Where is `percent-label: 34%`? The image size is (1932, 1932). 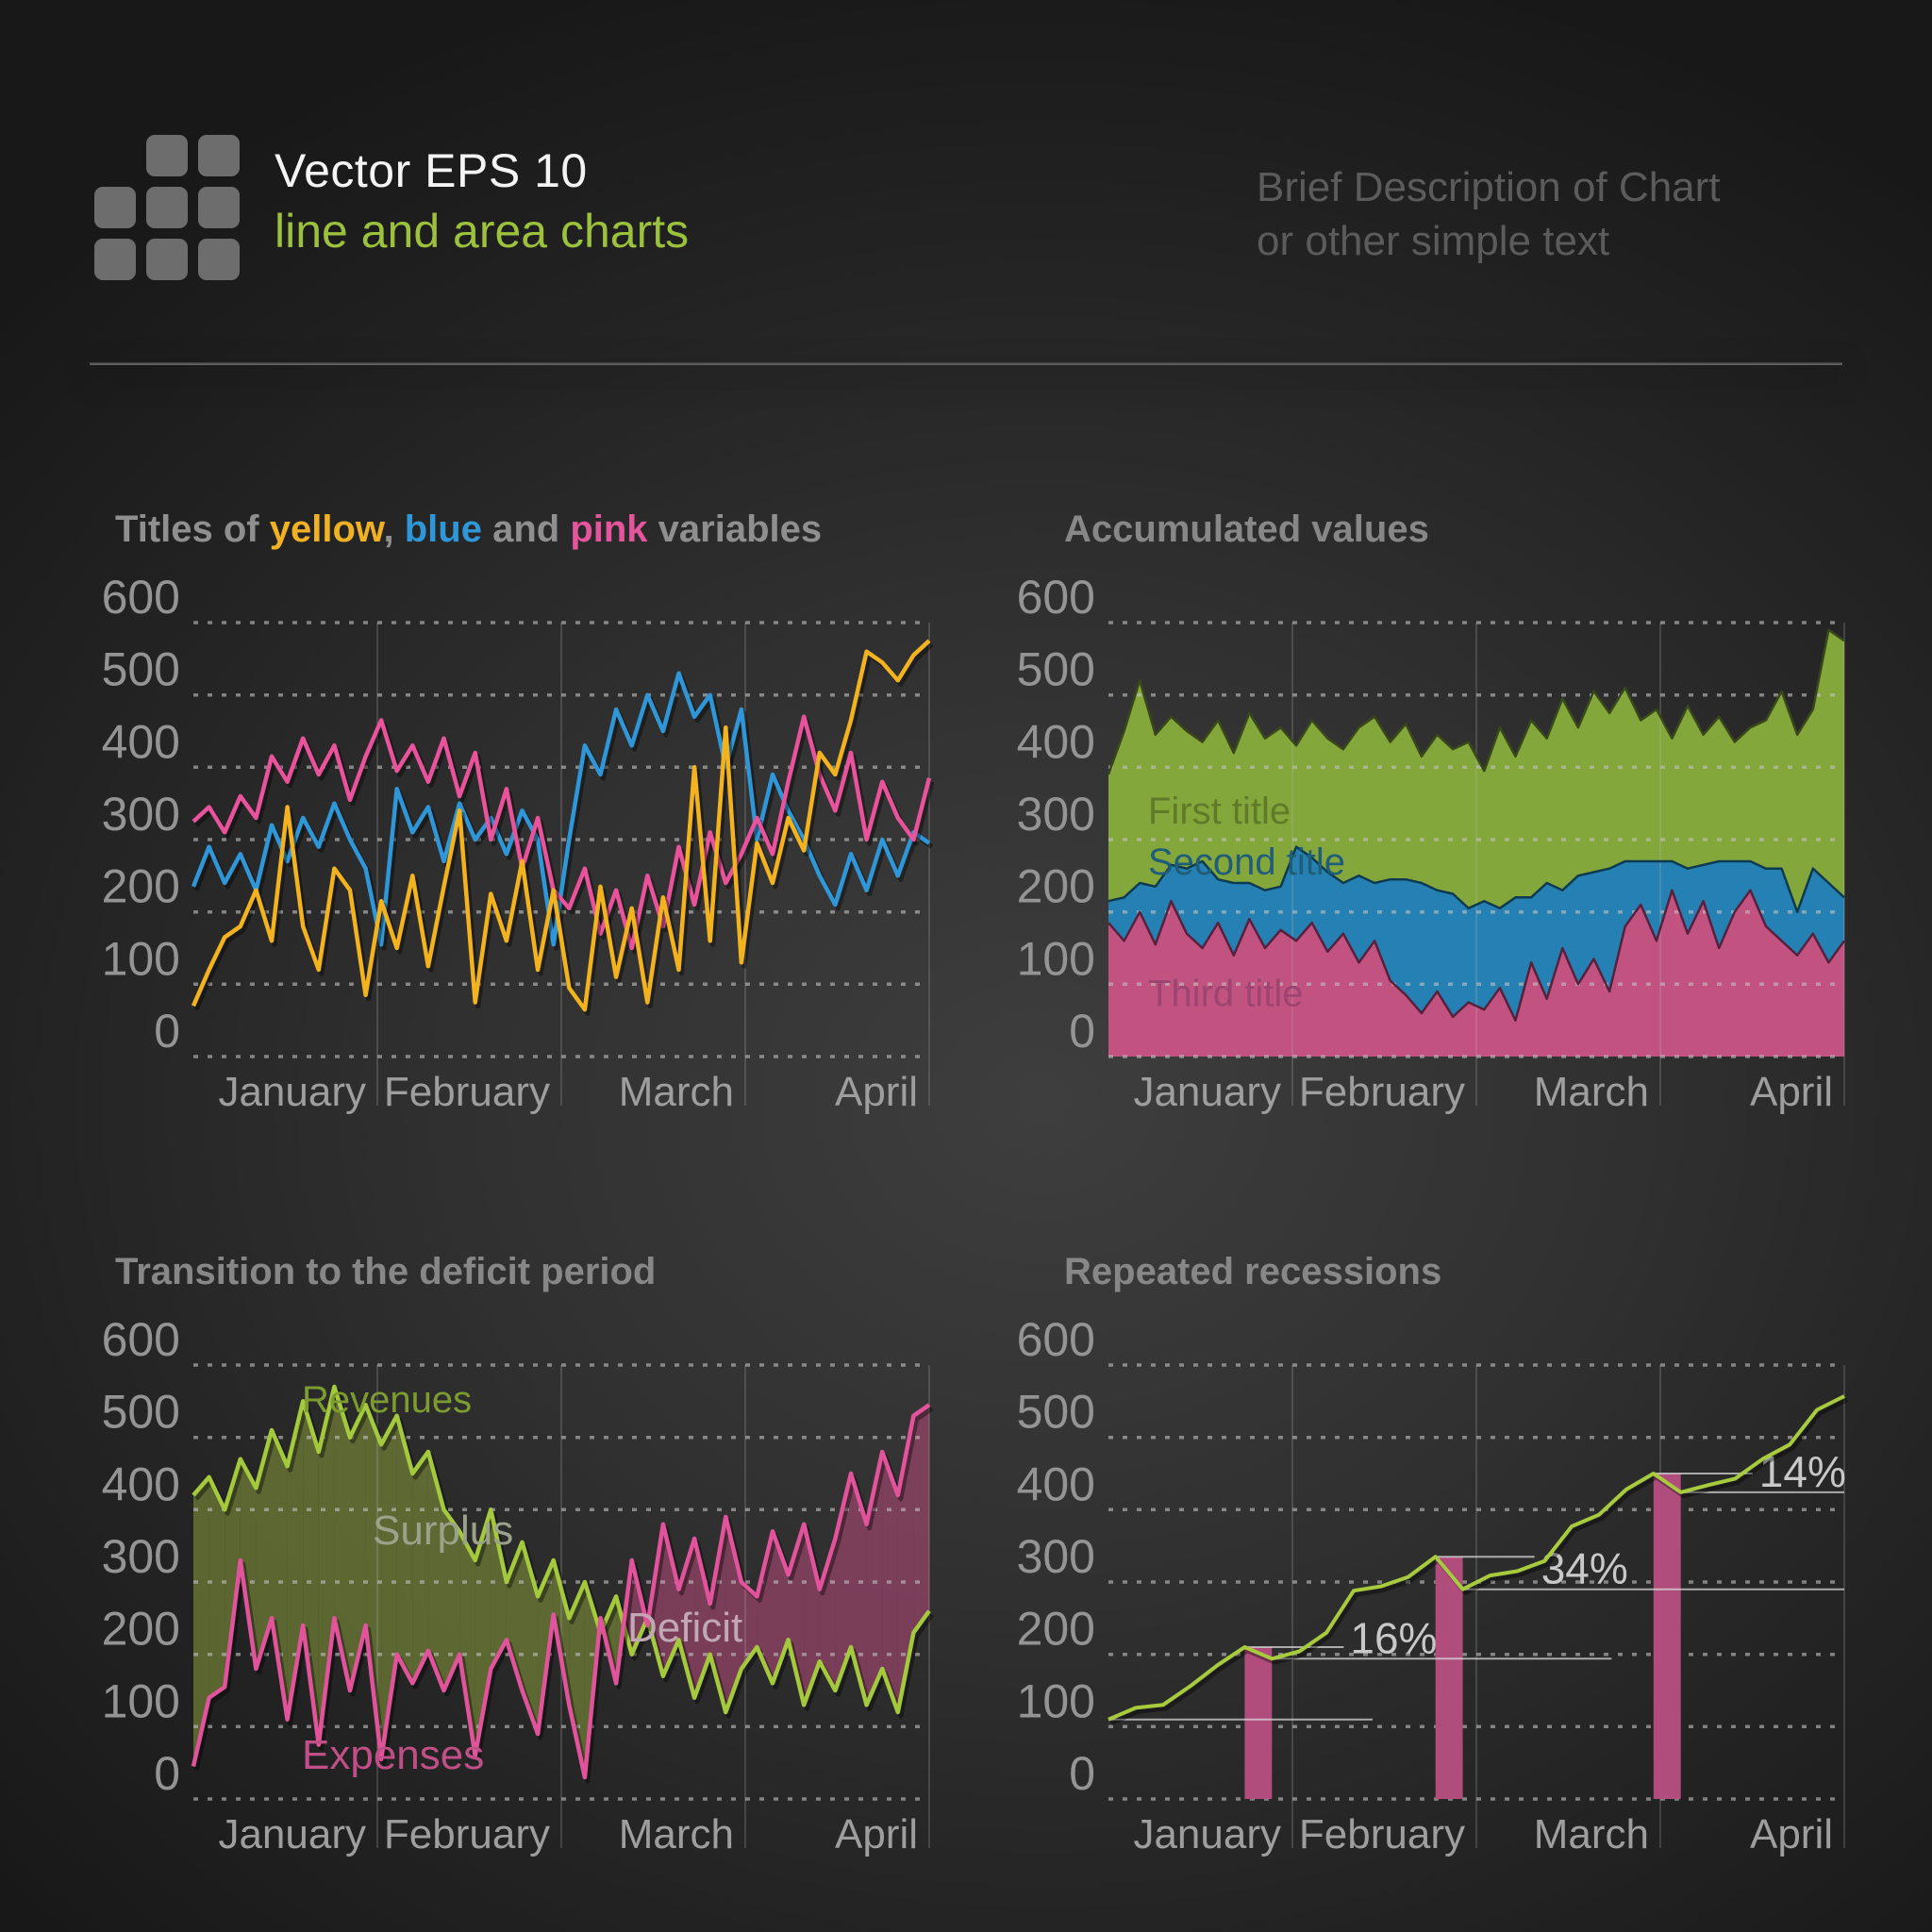 percent-label: 34% is located at coordinates (1584, 1569).